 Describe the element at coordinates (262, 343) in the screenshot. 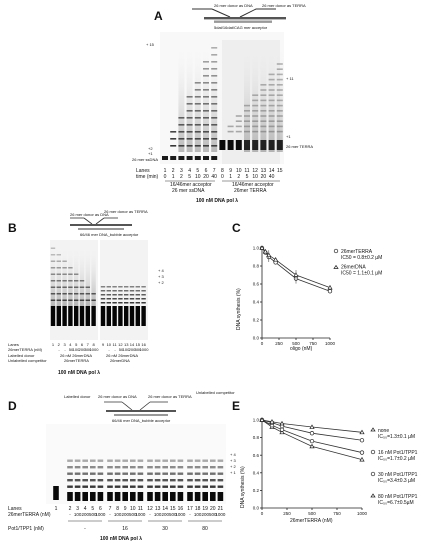

I see `x-tick-label: 0` at that location.